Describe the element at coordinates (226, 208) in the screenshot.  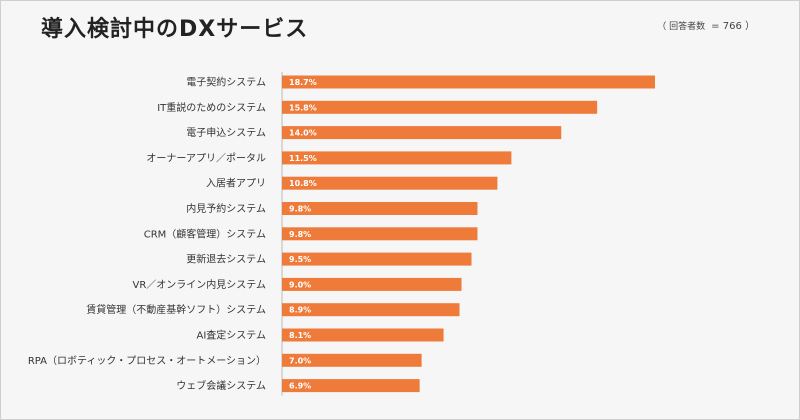
I see `category-label: 内見予約システム` at that location.